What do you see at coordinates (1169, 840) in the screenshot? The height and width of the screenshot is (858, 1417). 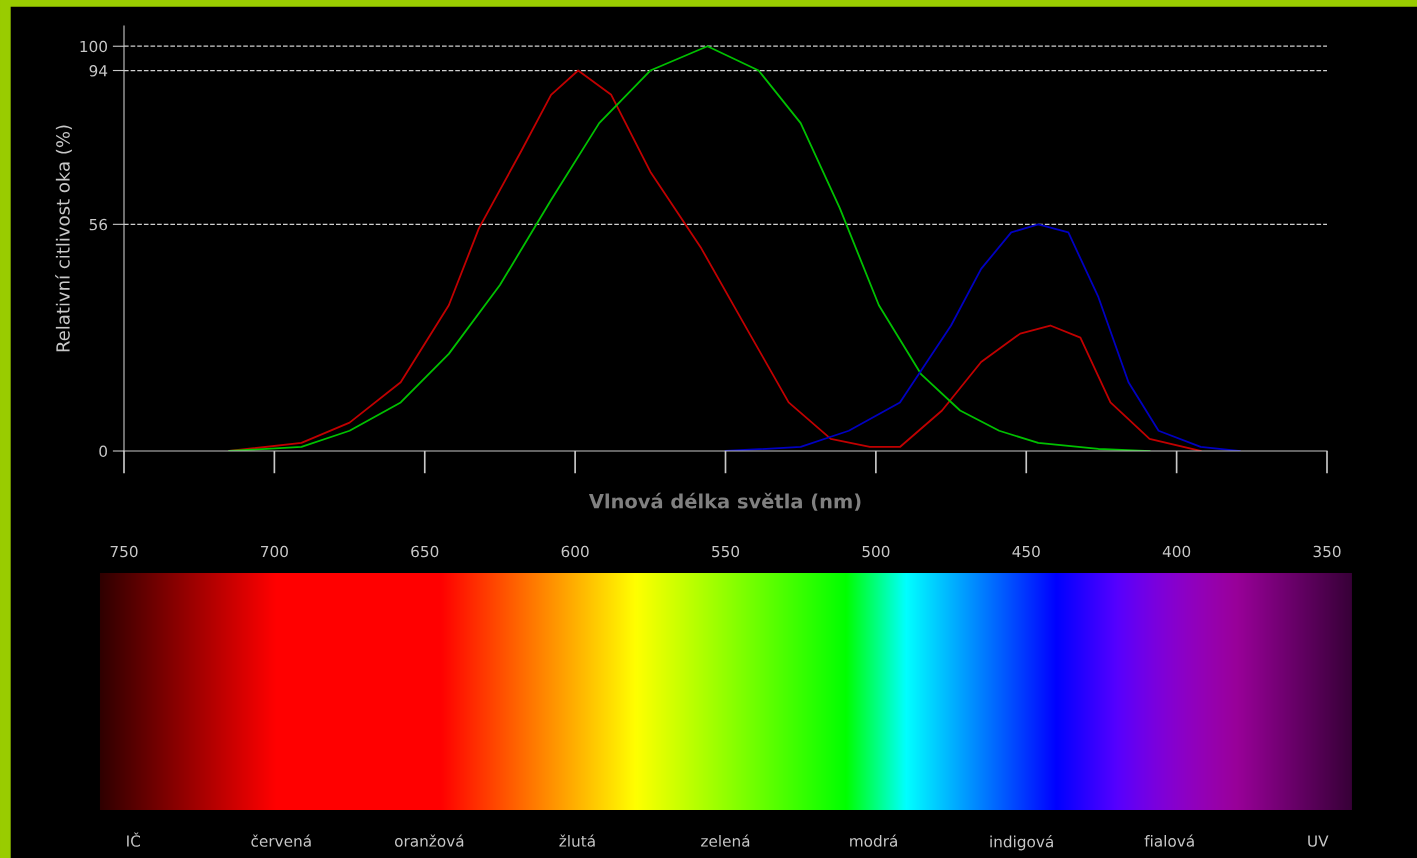 I see `category-label: fialová` at bounding box center [1169, 840].